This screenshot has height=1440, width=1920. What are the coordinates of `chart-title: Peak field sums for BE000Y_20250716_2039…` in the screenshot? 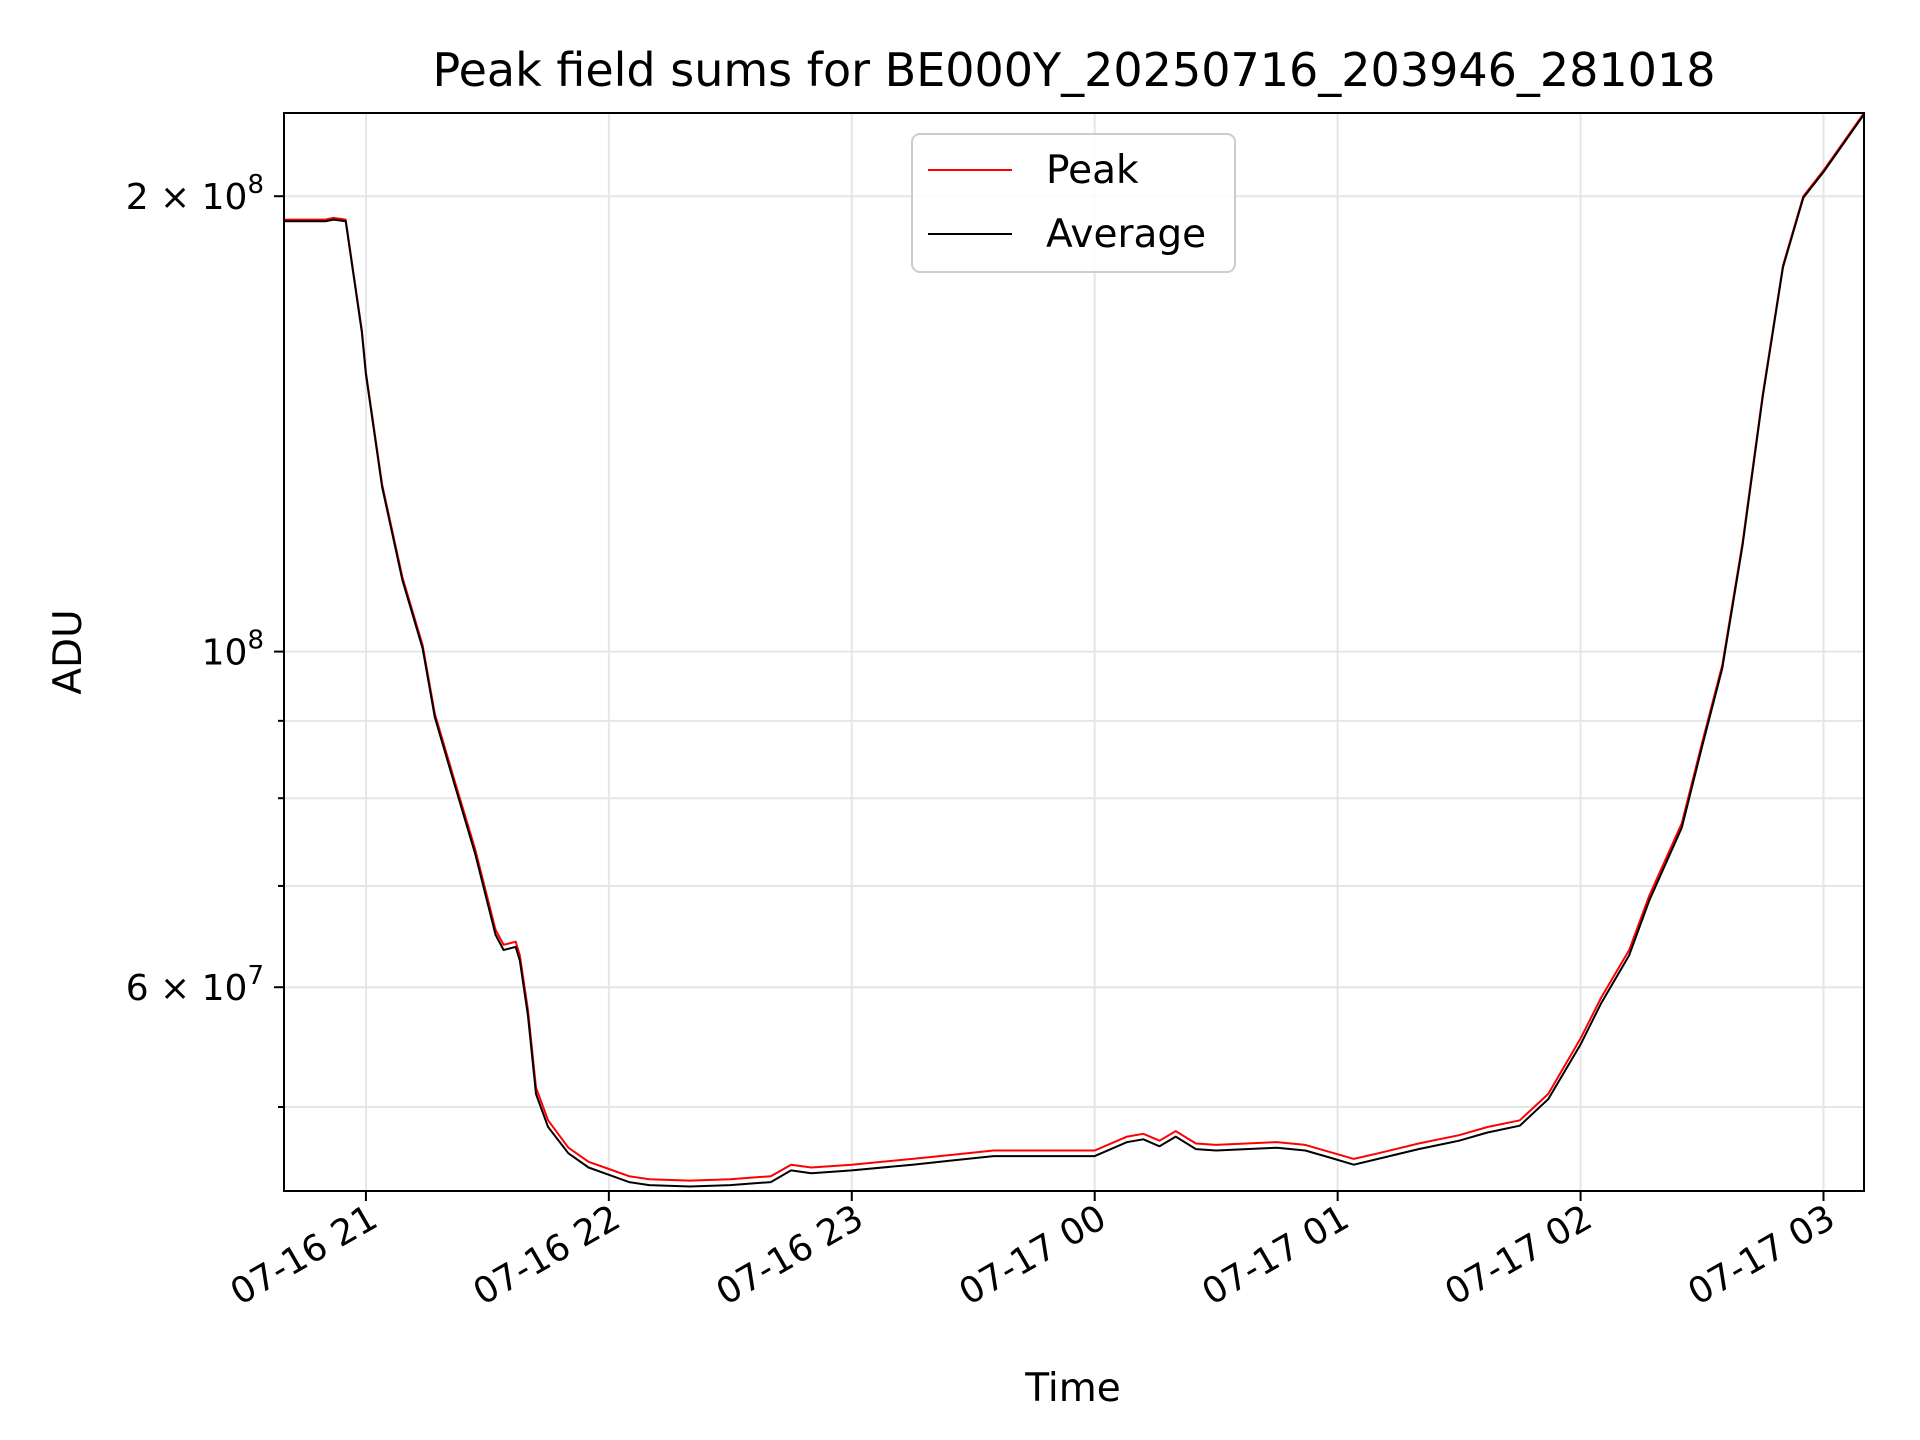 It's located at (1074, 70).